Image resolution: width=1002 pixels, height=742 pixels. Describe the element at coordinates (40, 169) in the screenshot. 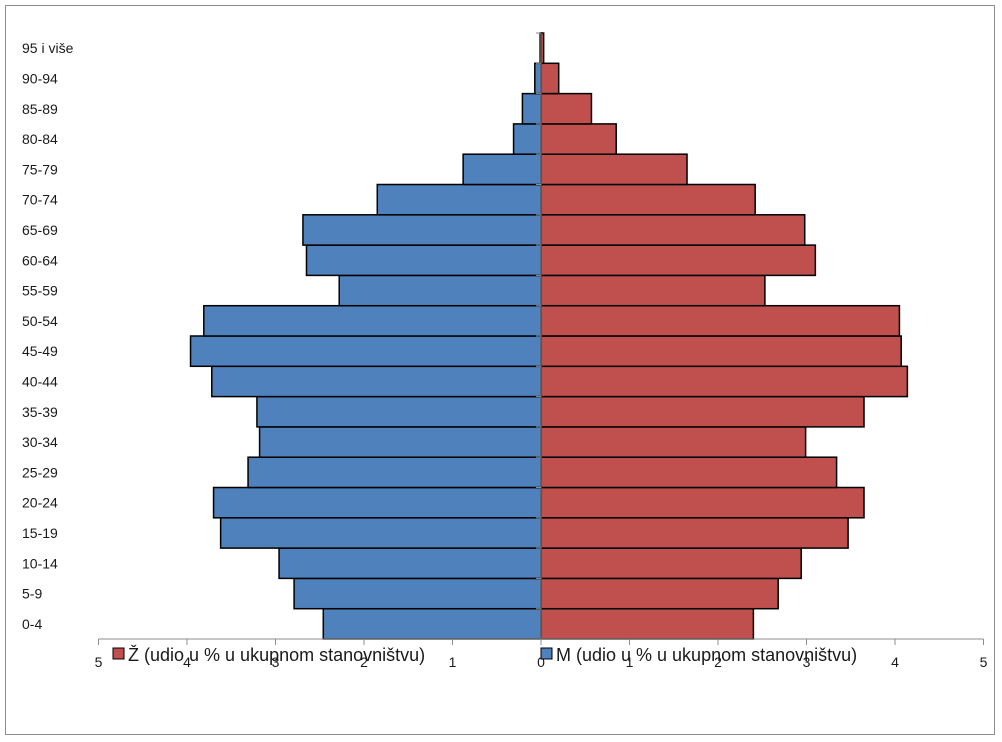

I see `y-tick-label: 75-79` at that location.